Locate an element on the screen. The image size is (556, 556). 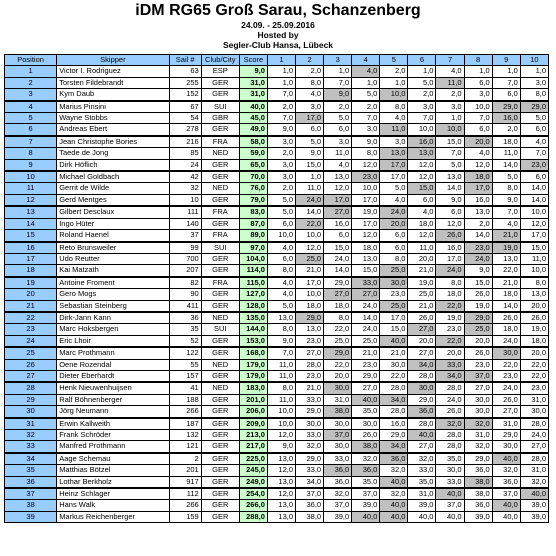
skipper-cell: Antoine Froment is located at coordinates (113, 282).